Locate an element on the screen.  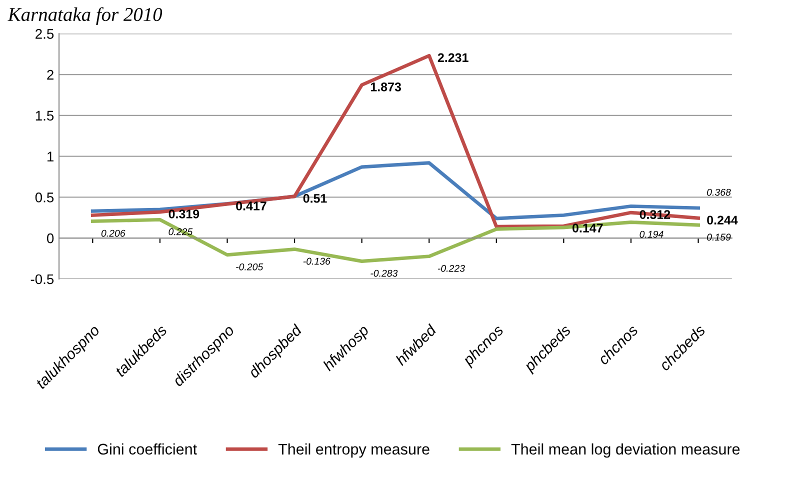
data-label: 0.244 is located at coordinates (722, 220).